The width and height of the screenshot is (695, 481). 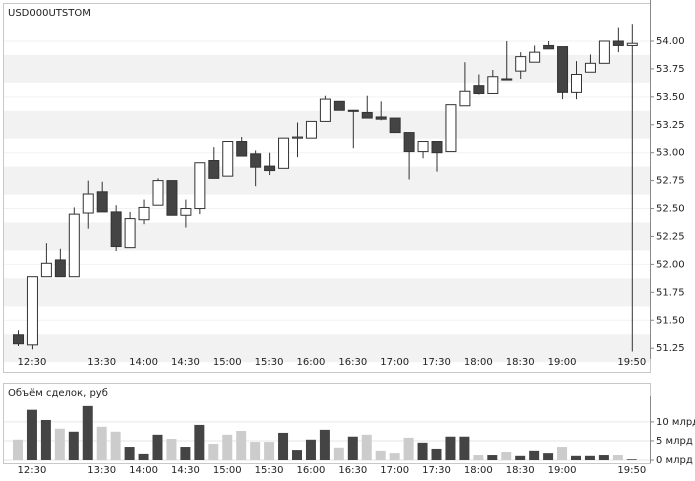 What do you see at coordinates (674, 460) in the screenshot?
I see `y-tick-label: 0 млрд` at bounding box center [674, 460].